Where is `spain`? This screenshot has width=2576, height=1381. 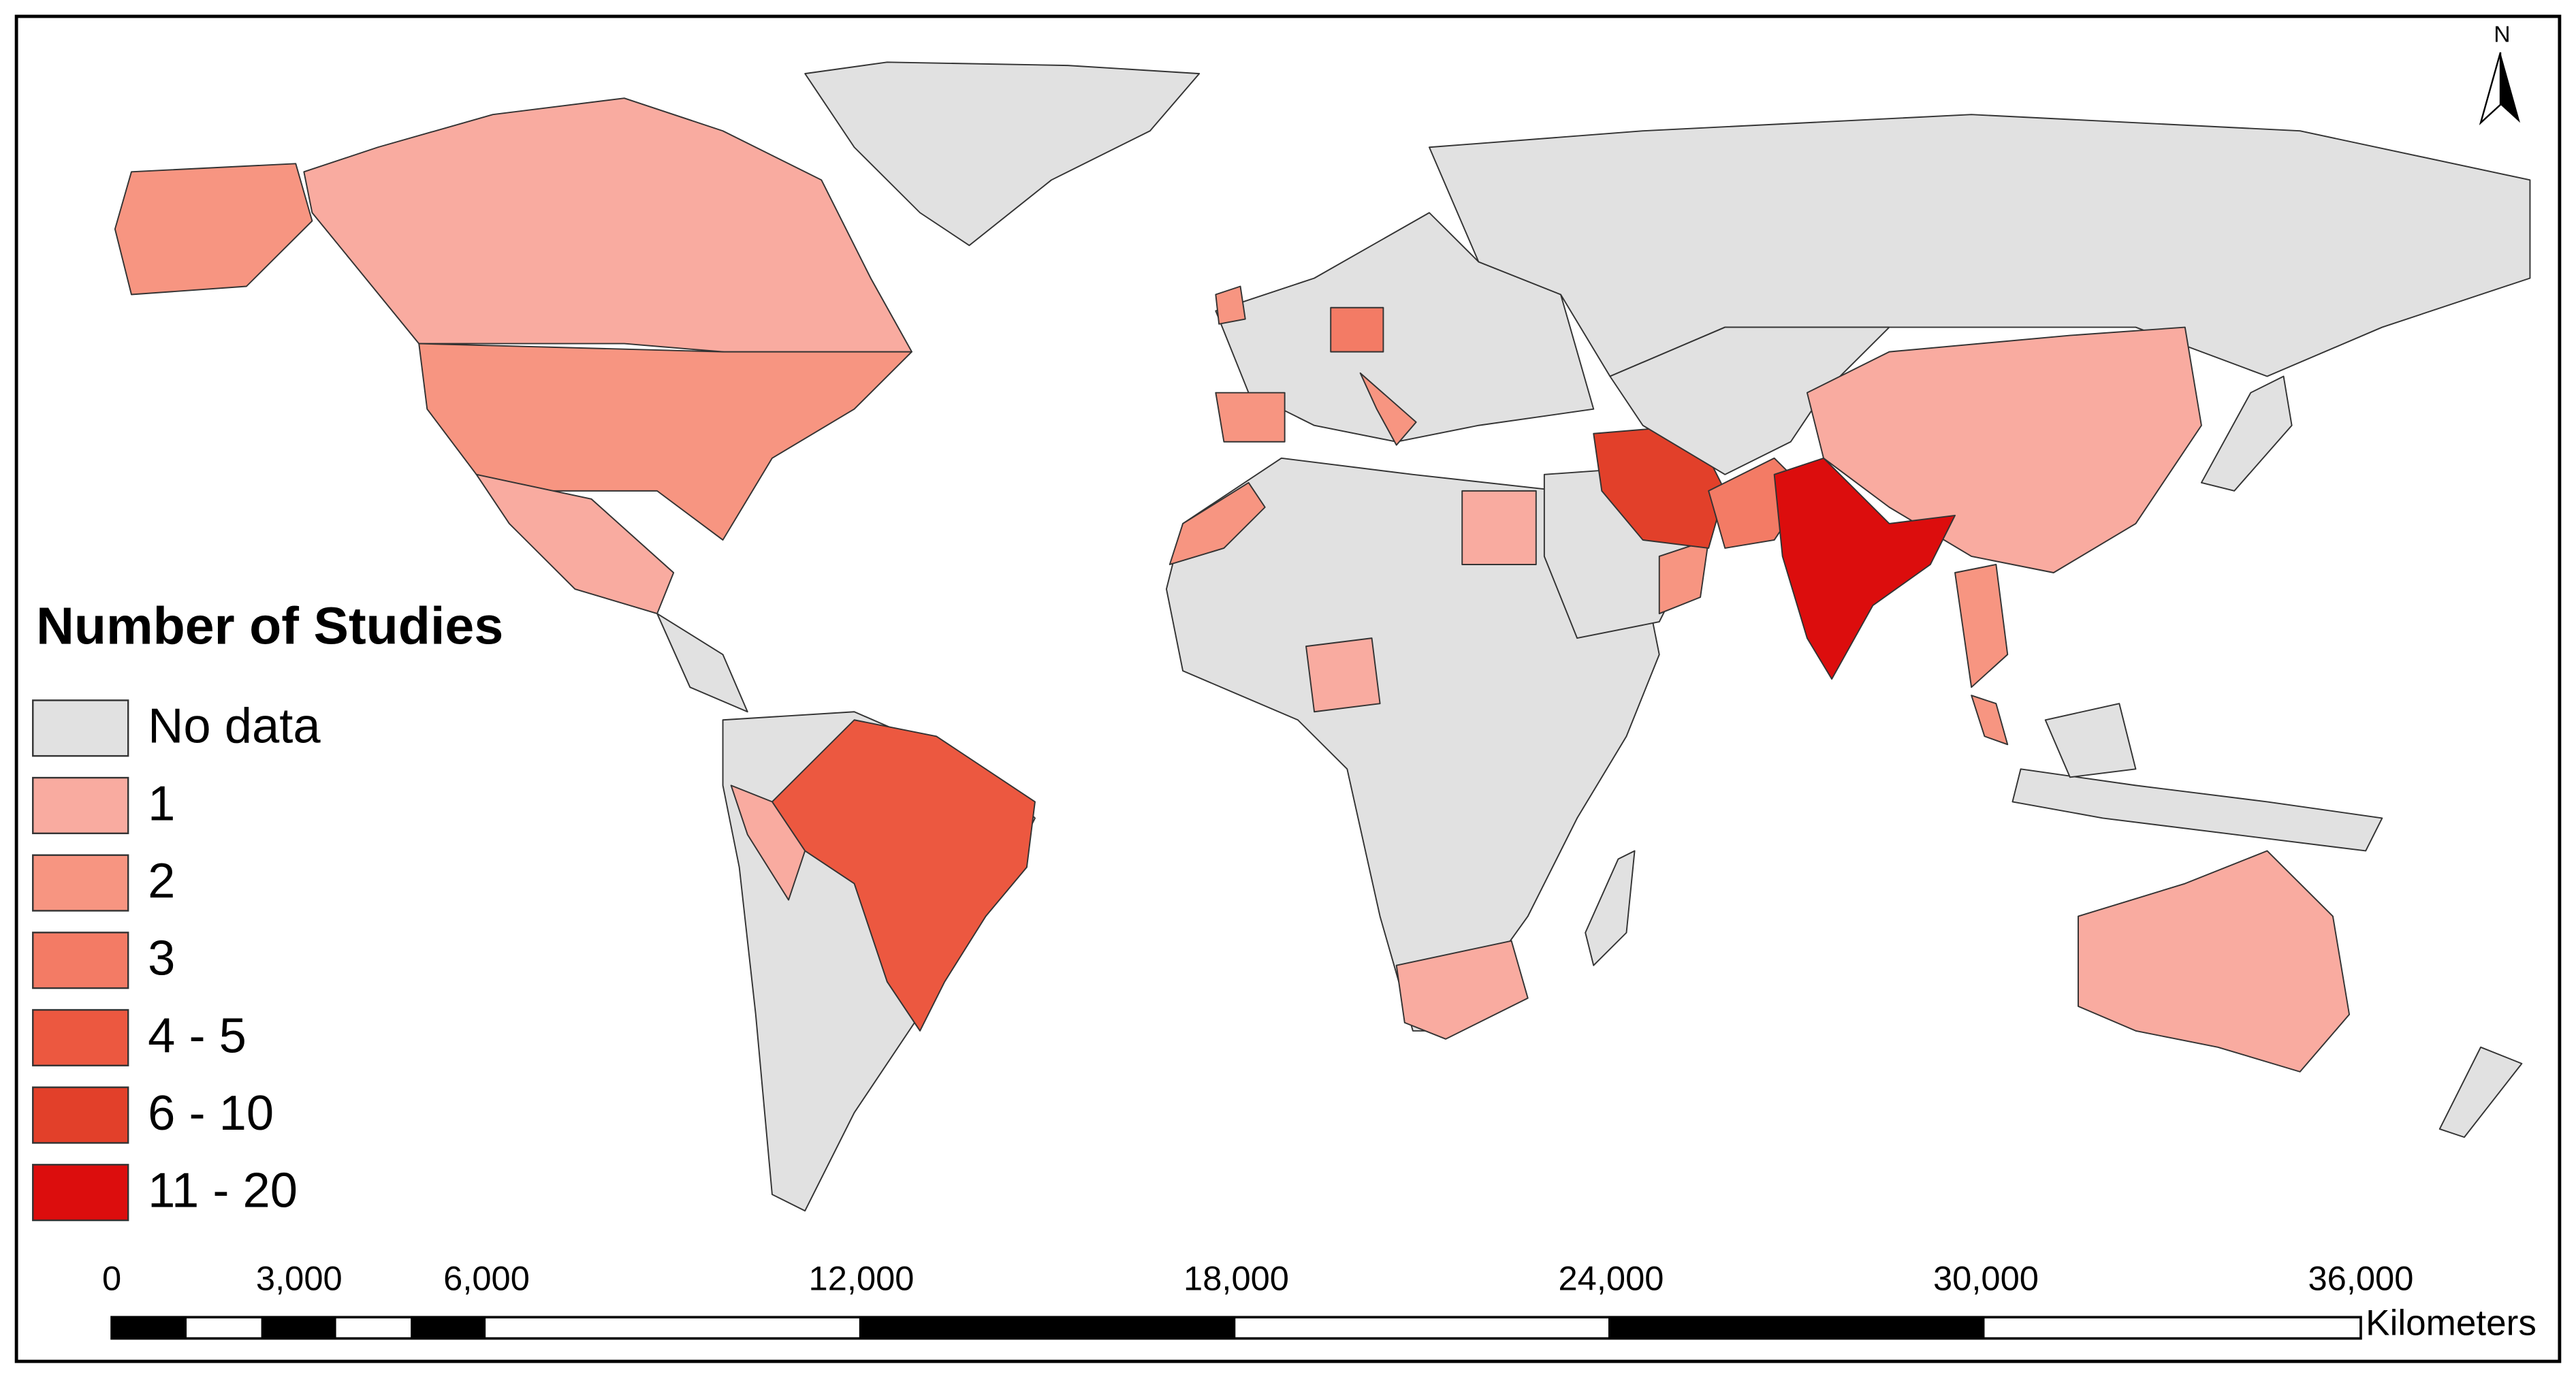 spain is located at coordinates (1250, 417).